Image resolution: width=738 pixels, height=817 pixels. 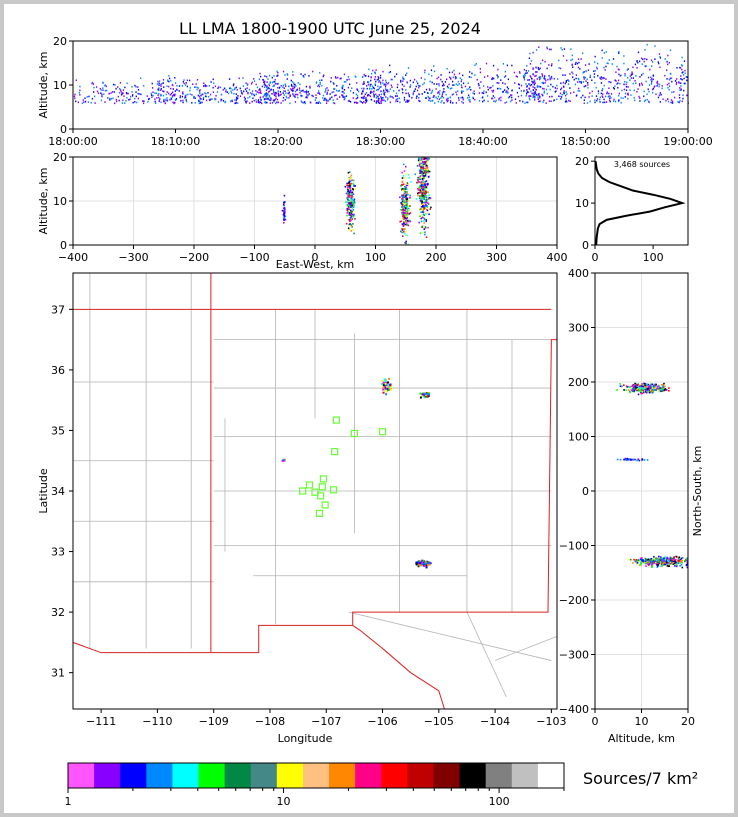 I want to click on north-south-ytick-label: 200, so click(x=578, y=382).